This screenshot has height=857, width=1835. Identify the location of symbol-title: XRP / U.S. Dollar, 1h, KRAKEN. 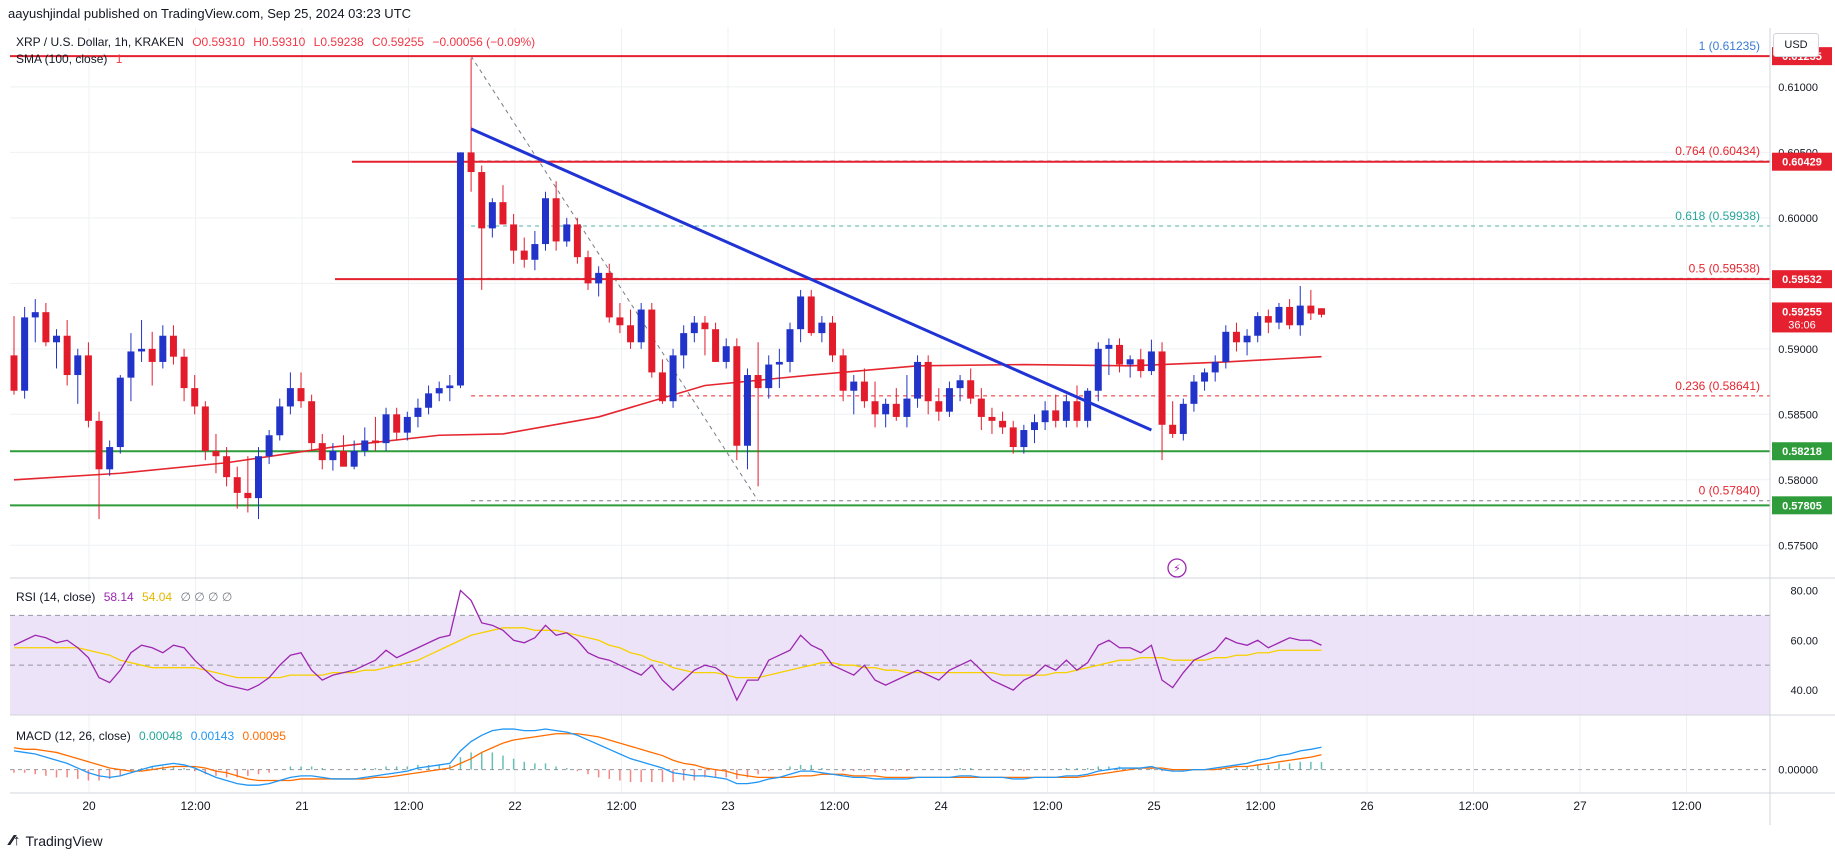
(100, 42).